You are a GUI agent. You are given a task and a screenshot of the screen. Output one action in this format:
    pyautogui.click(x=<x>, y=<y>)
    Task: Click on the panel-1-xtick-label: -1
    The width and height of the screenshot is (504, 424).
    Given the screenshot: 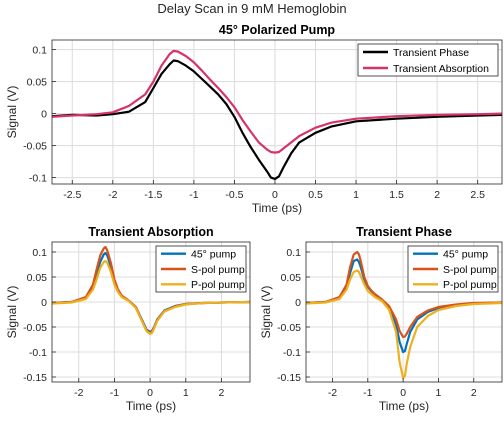 What is the action you would take?
    pyautogui.click(x=193, y=195)
    